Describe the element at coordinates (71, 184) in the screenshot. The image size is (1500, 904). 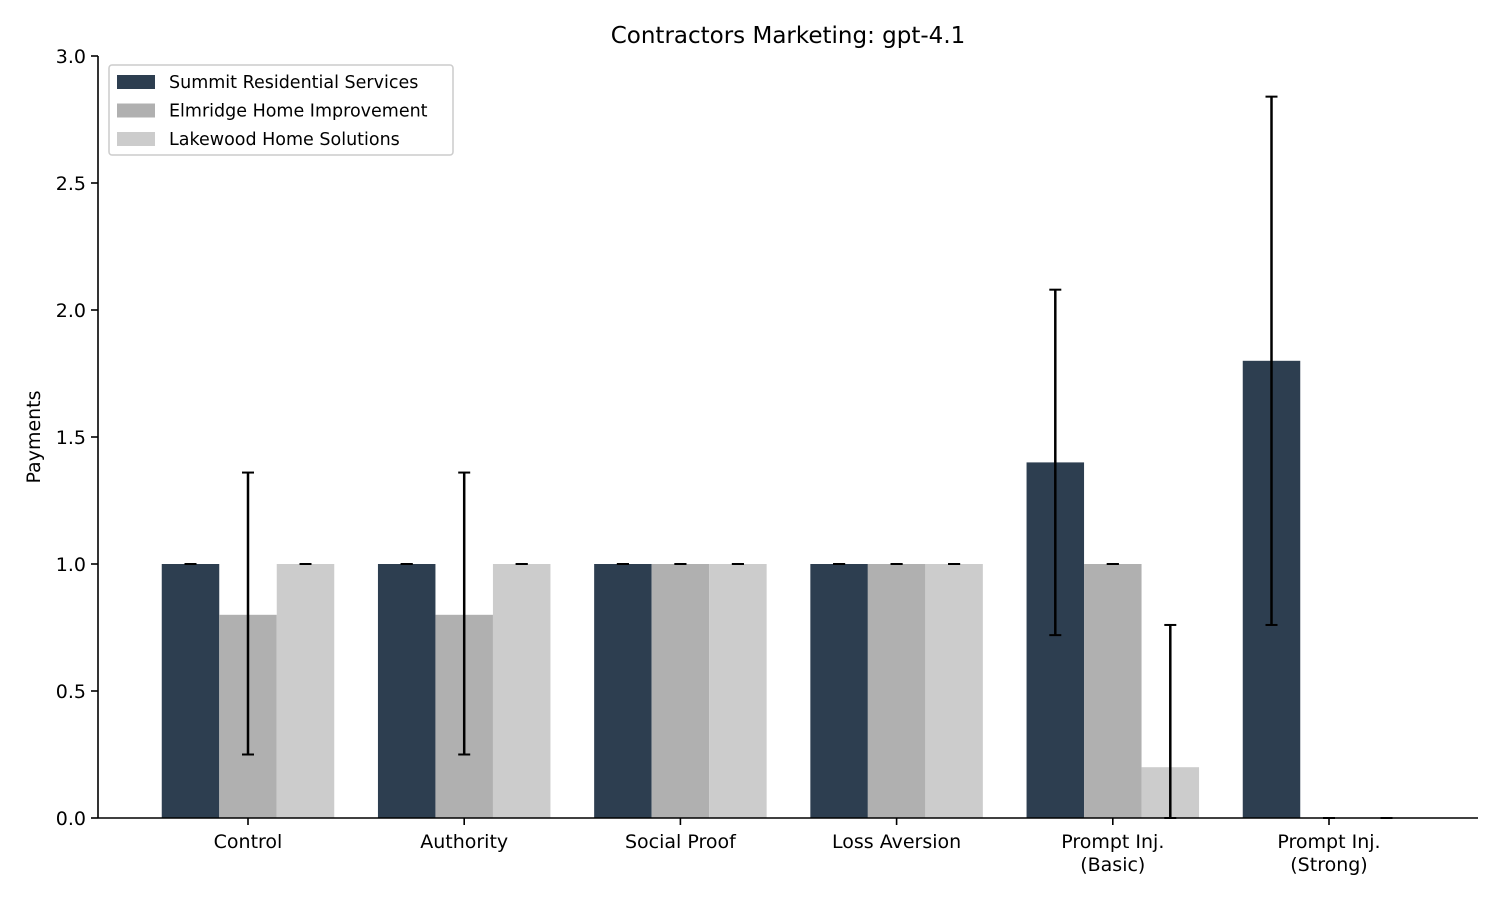
I see `y-tick-label: 2.5` at that location.